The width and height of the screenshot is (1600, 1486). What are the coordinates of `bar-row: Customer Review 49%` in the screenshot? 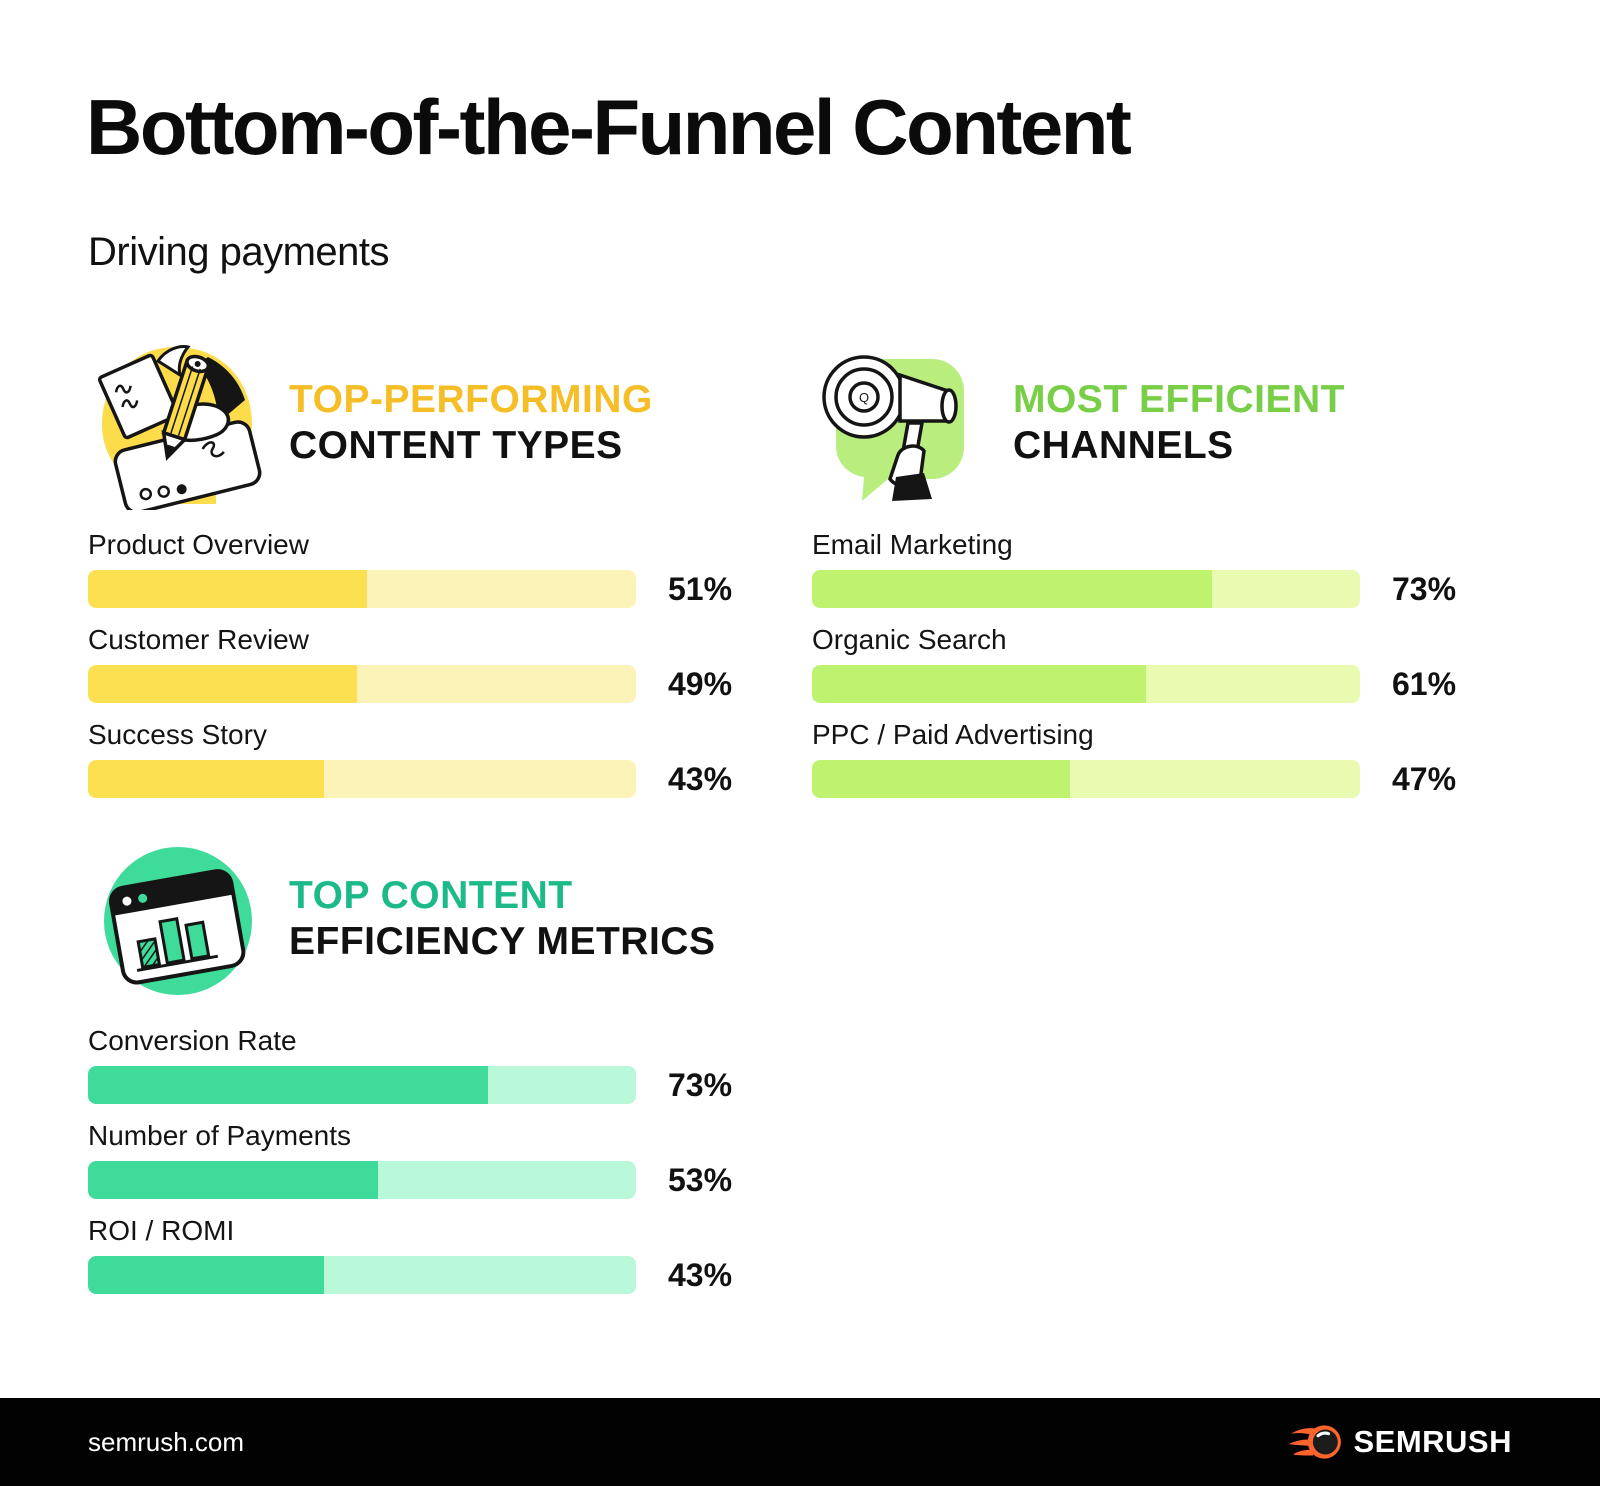 It's located at (428, 663).